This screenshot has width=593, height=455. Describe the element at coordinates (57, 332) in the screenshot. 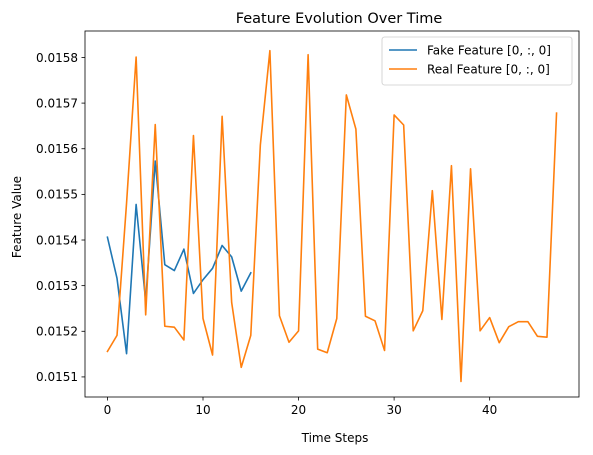

I see `y-tick-label: 0.0152` at that location.